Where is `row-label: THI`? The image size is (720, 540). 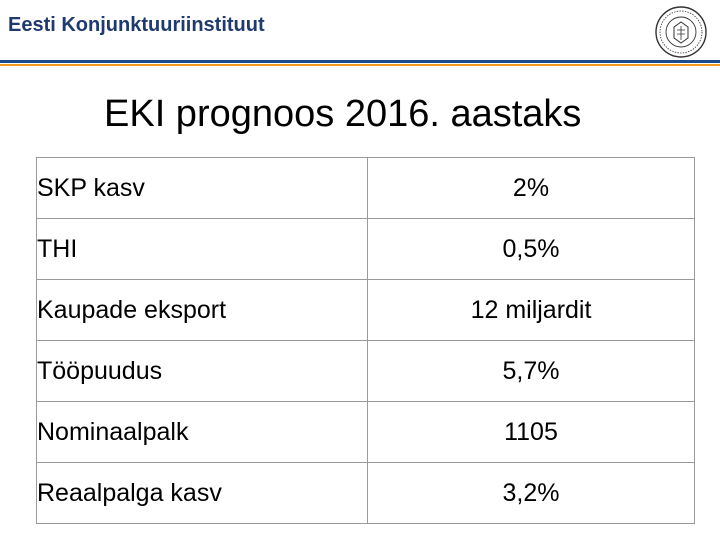 row-label: THI is located at coordinates (202, 249).